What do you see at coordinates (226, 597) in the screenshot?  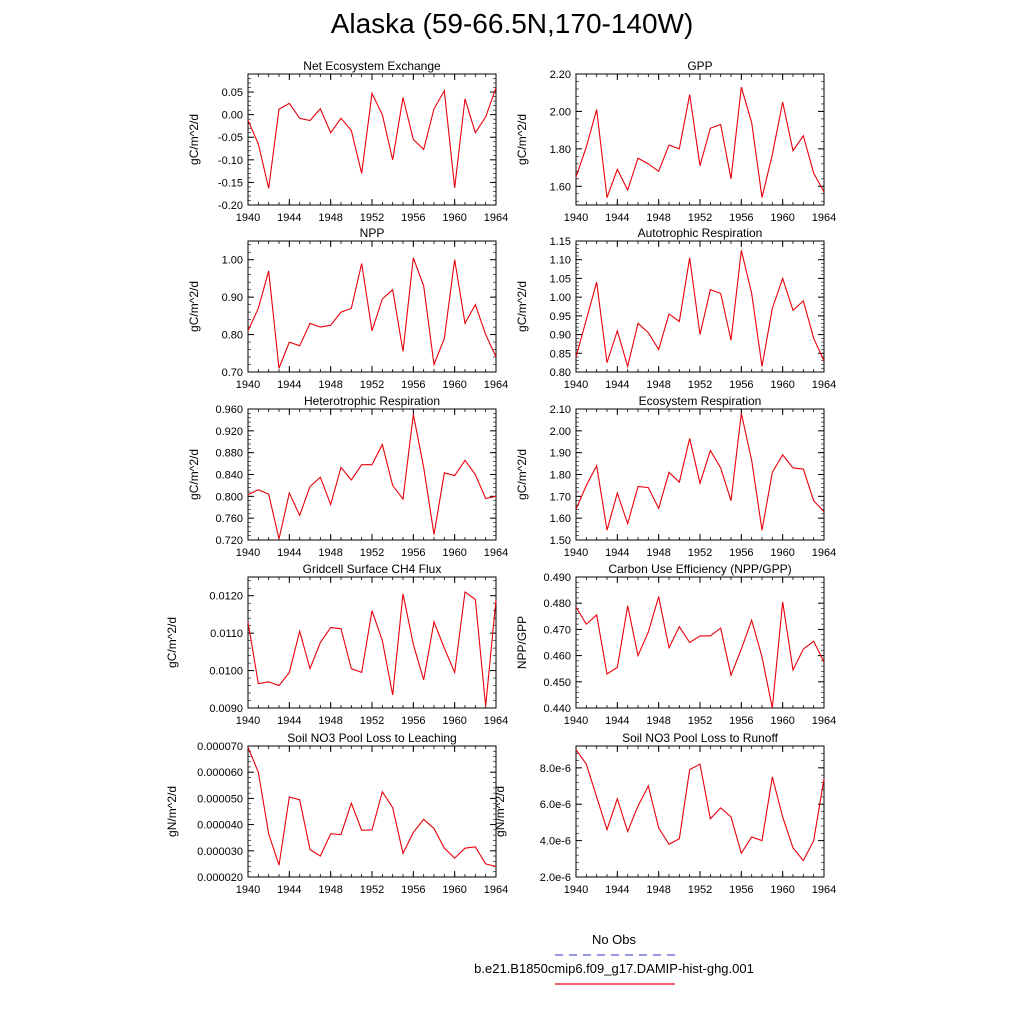 I see `y-tick-label: 0.0120` at bounding box center [226, 597].